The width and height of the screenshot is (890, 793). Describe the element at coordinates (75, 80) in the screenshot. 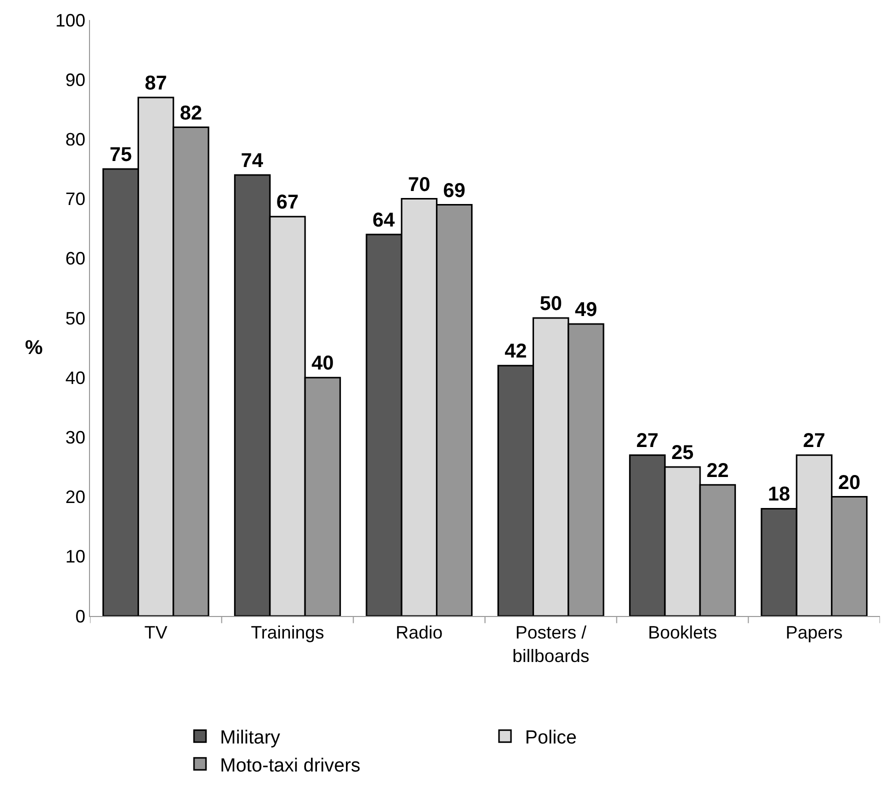

I see `y-tick-label: 90` at that location.